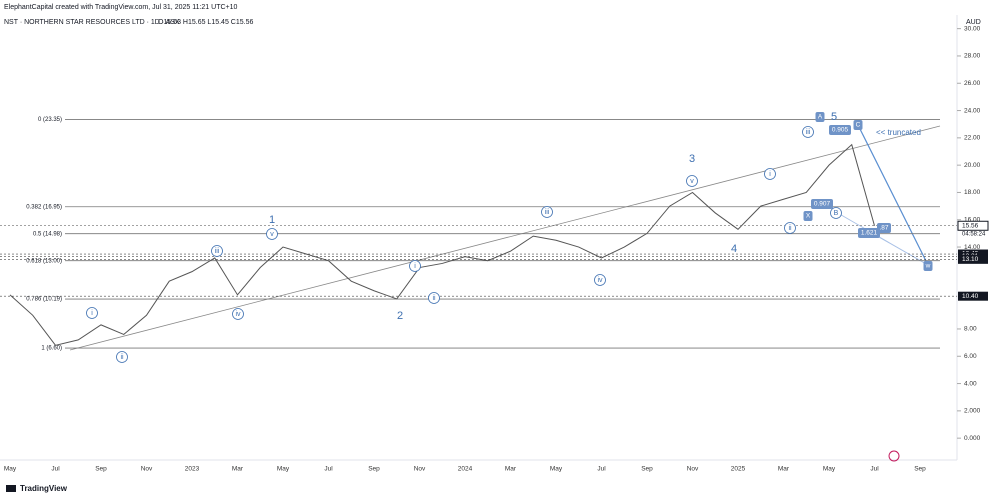 The width and height of the screenshot is (1000, 503). I want to click on wave-label: 2, so click(400, 316).